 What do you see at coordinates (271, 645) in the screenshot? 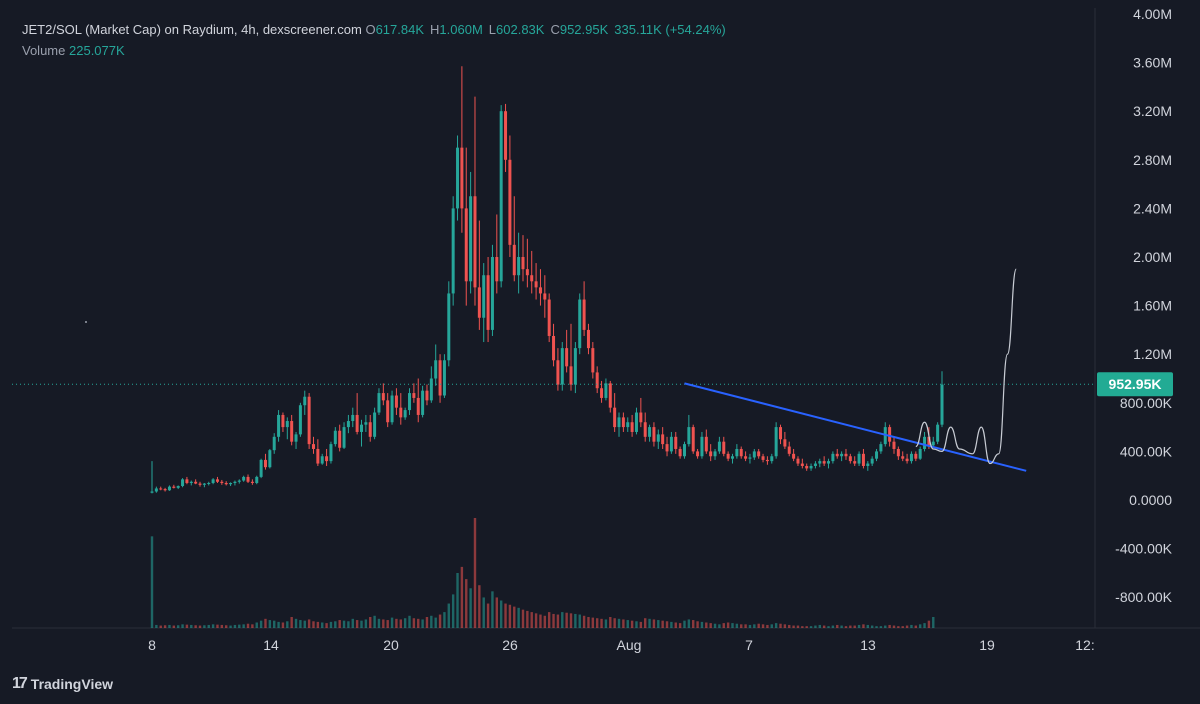
I see `x-tick-label: 14` at bounding box center [271, 645].